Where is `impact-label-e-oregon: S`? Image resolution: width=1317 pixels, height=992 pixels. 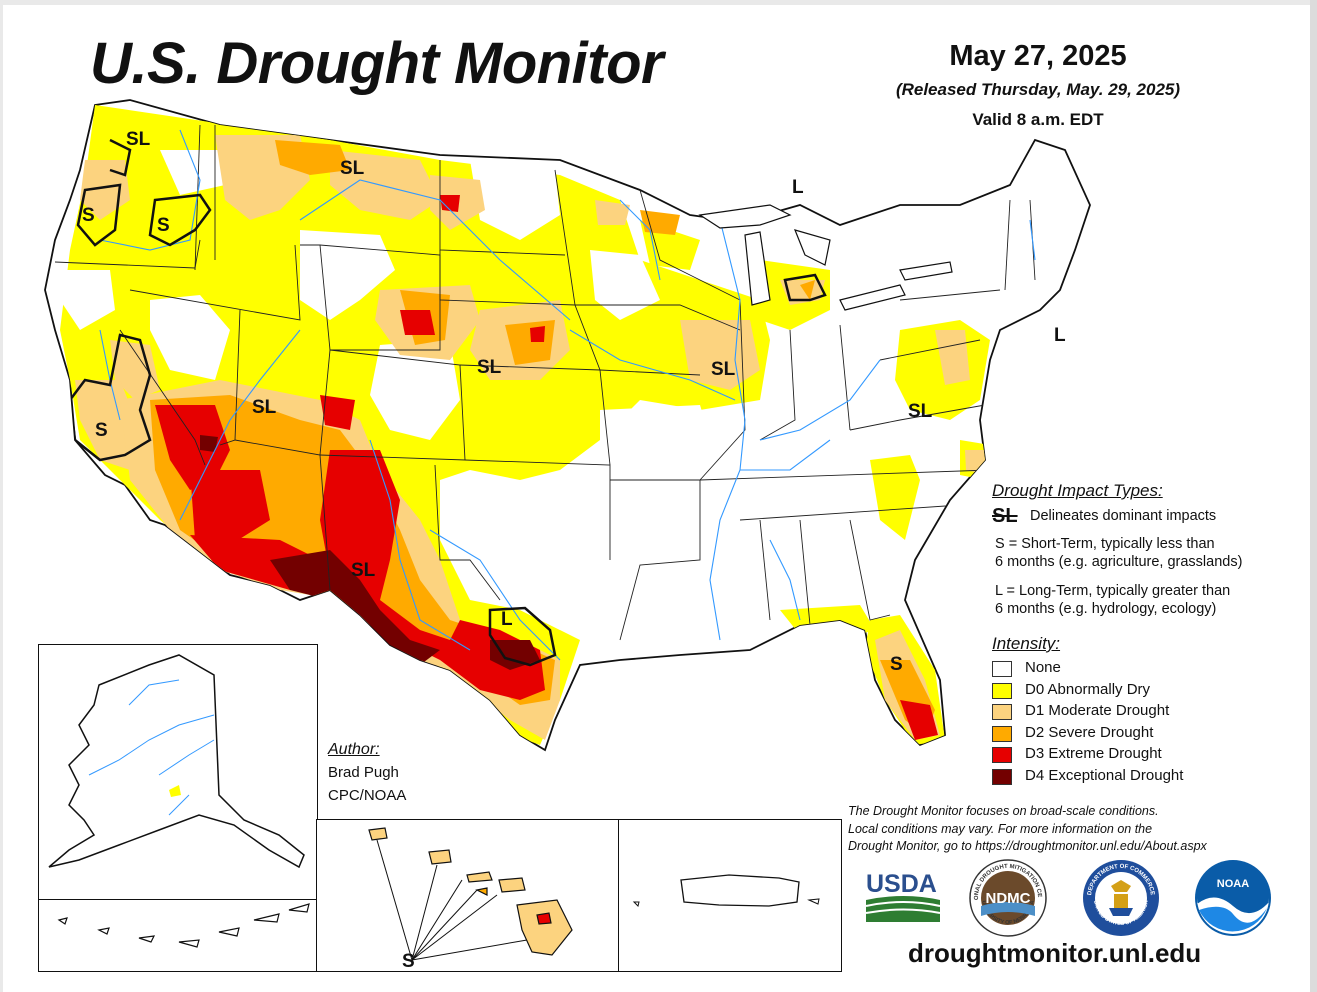 impact-label-e-oregon: S is located at coordinates (163, 225).